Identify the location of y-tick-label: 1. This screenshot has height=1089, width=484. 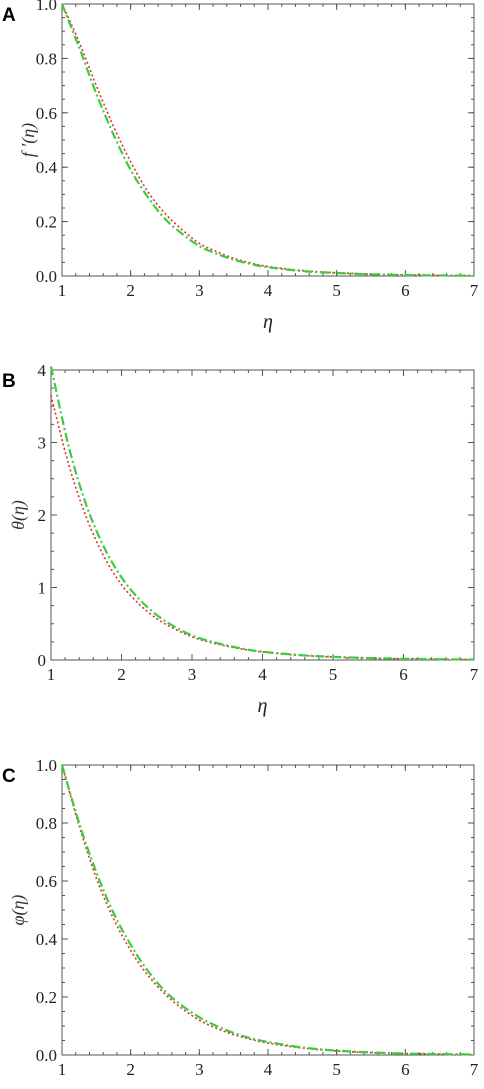
(42, 588).